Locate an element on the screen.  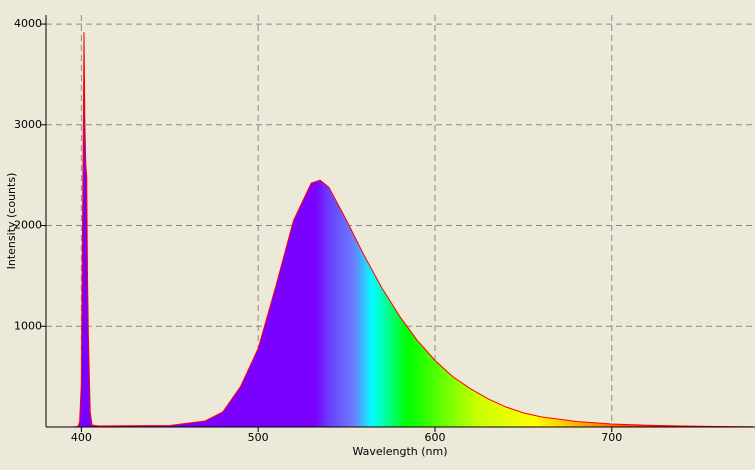
y-tick-label: 3000 is located at coordinates (28, 124).